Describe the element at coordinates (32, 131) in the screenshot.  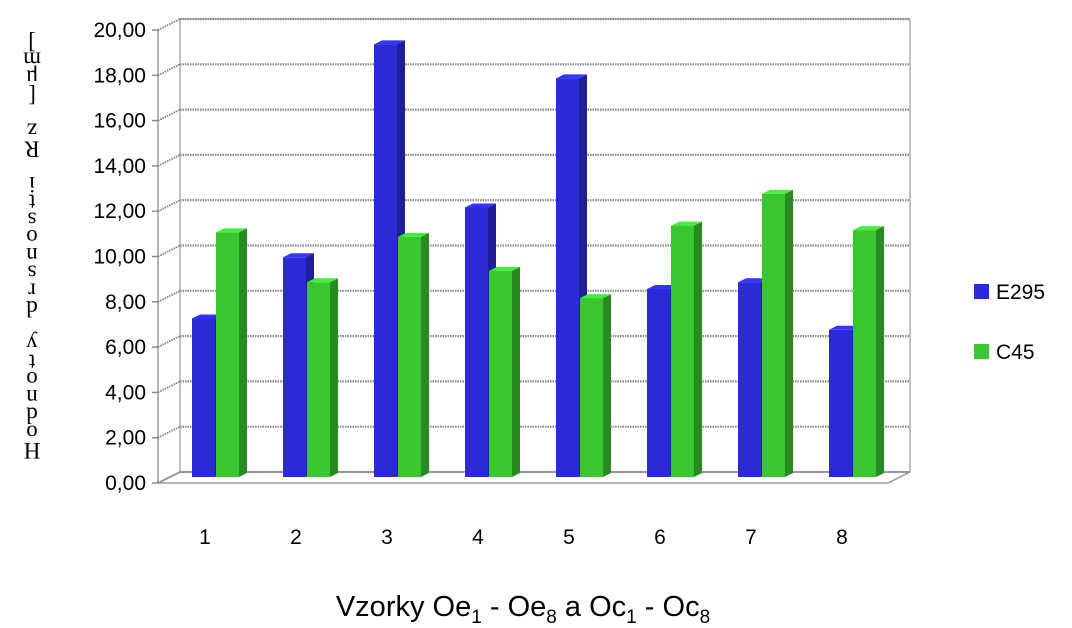
I see `svg-text: z` at that location.